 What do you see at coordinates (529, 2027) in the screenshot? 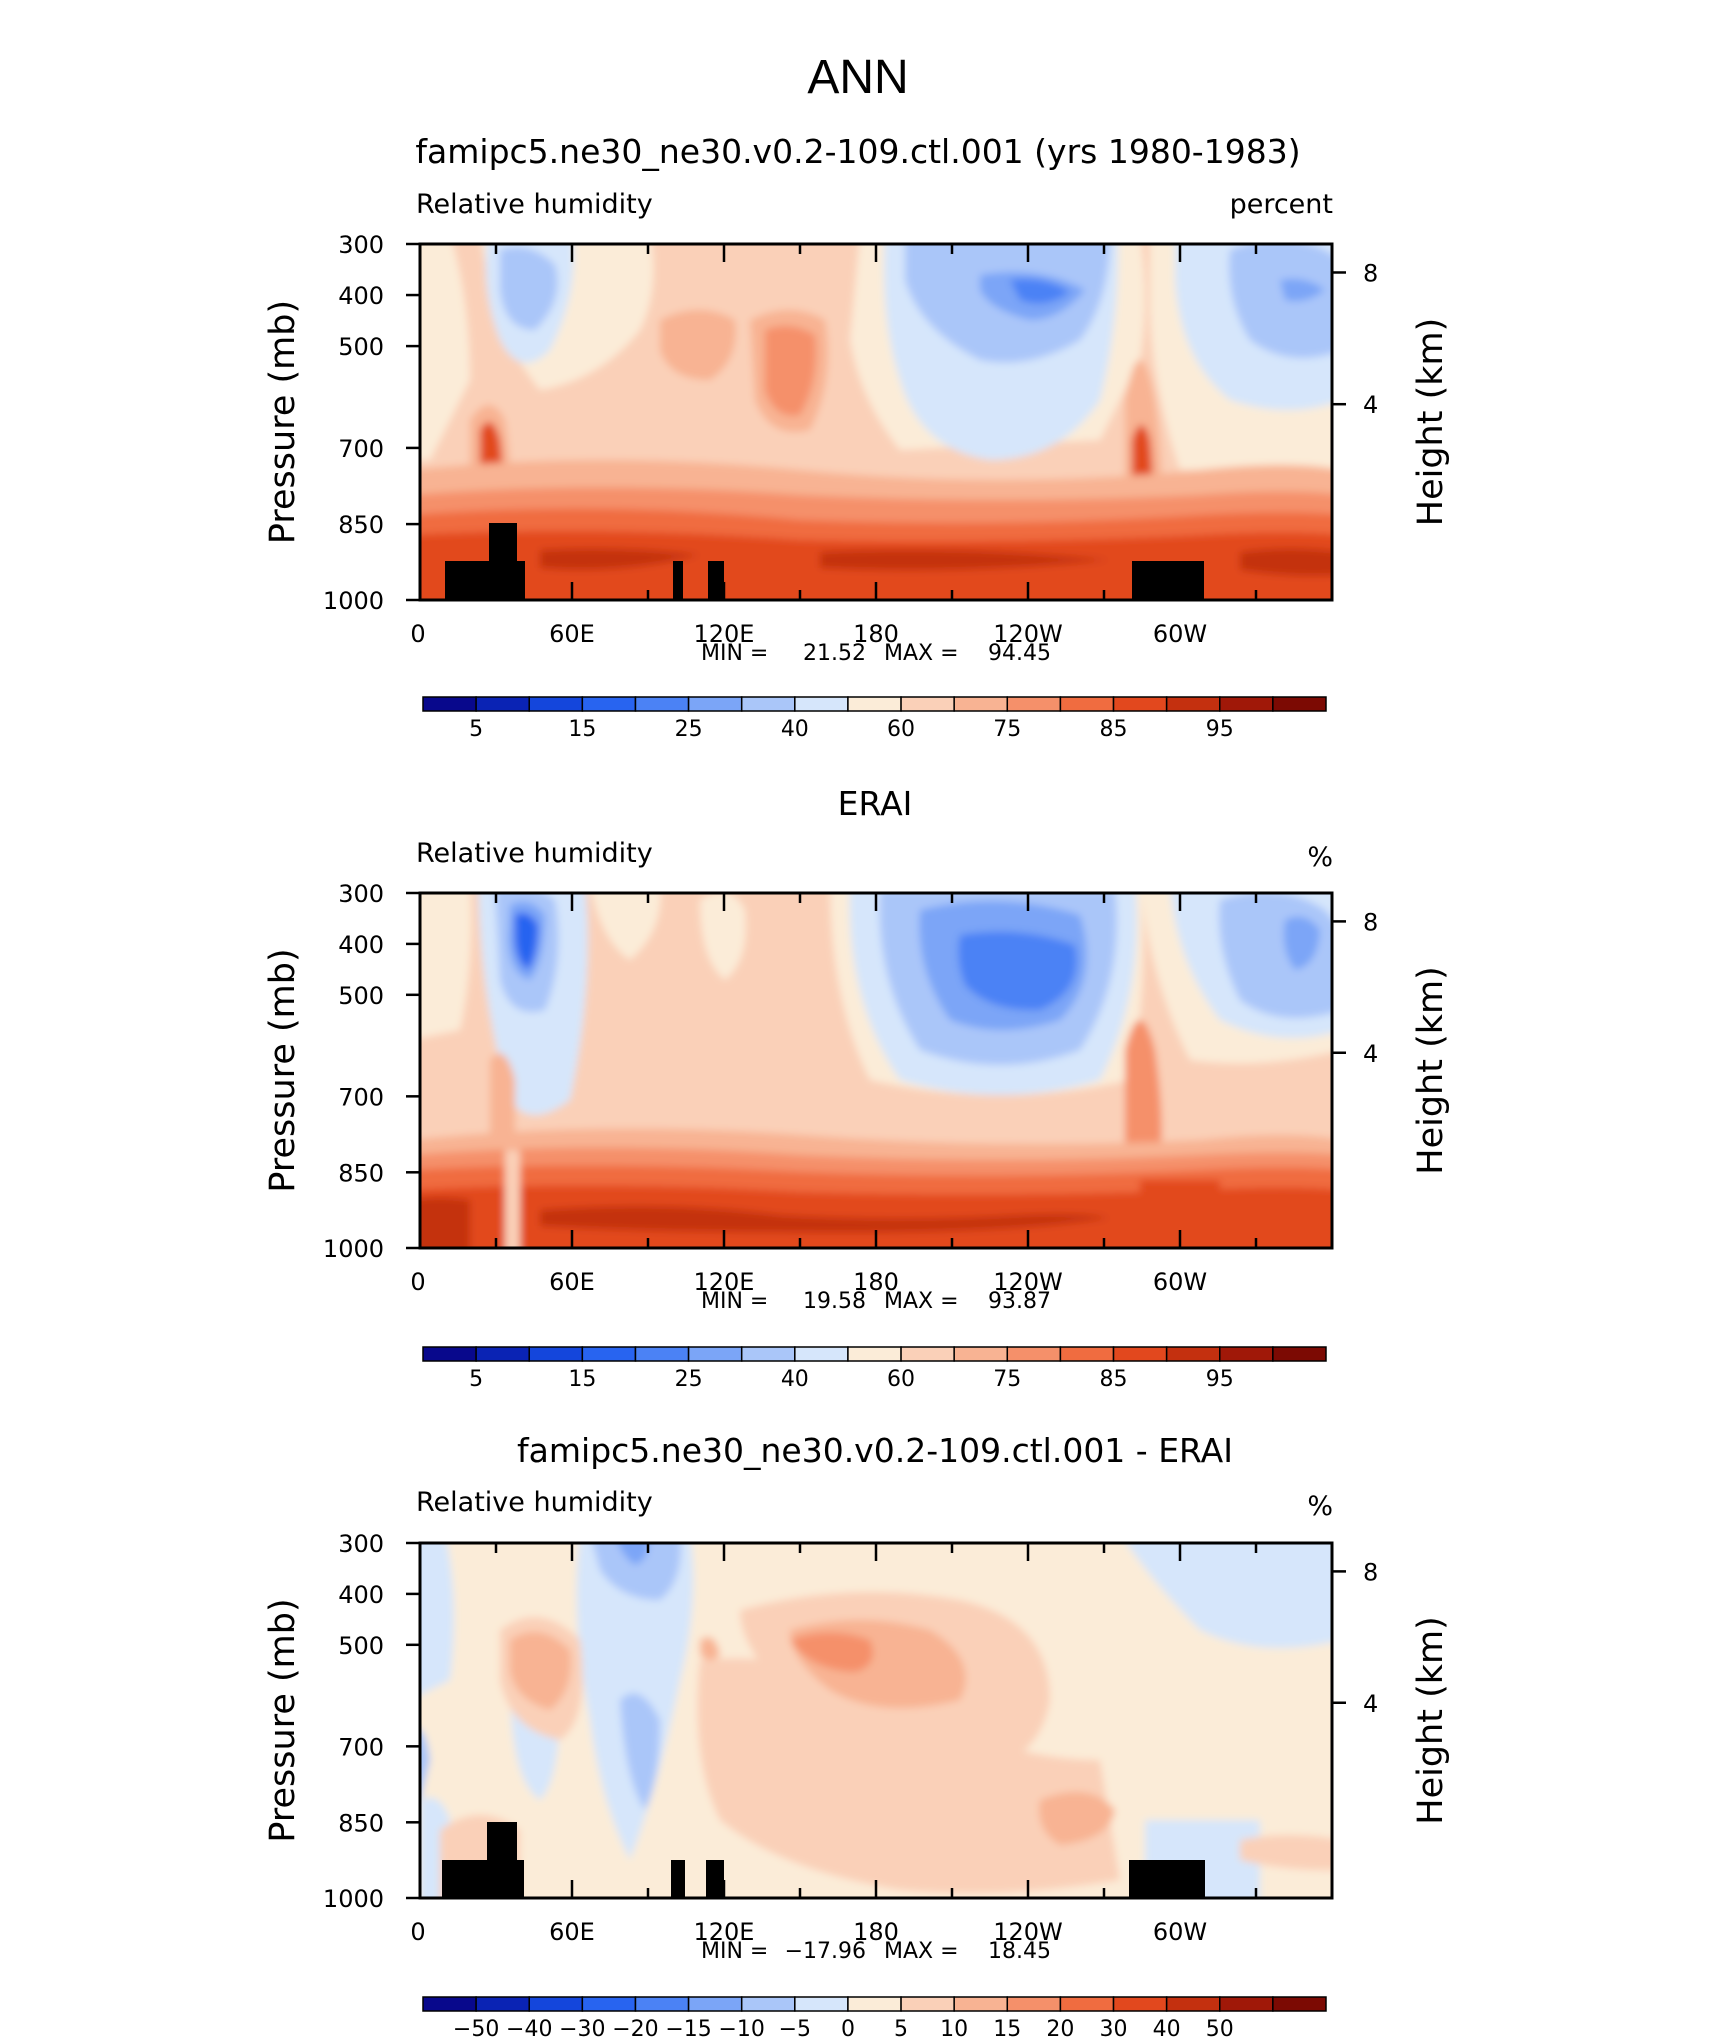
I see `colorbar-label: −40` at bounding box center [529, 2027].